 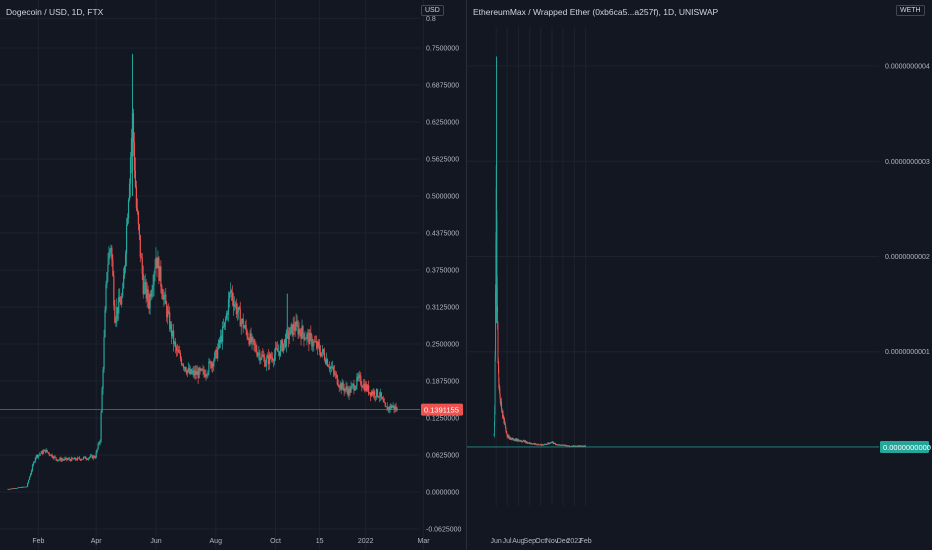 I want to click on y-tick-label: 0.3125000, so click(x=442, y=308).